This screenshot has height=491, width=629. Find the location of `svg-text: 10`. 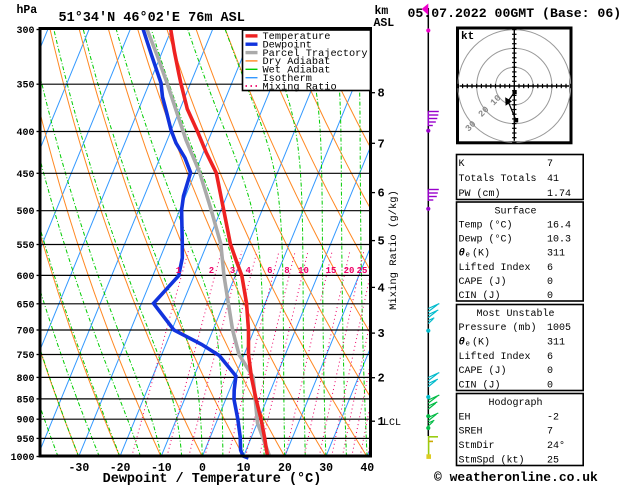

svg-text: 10 is located at coordinates (303, 271).